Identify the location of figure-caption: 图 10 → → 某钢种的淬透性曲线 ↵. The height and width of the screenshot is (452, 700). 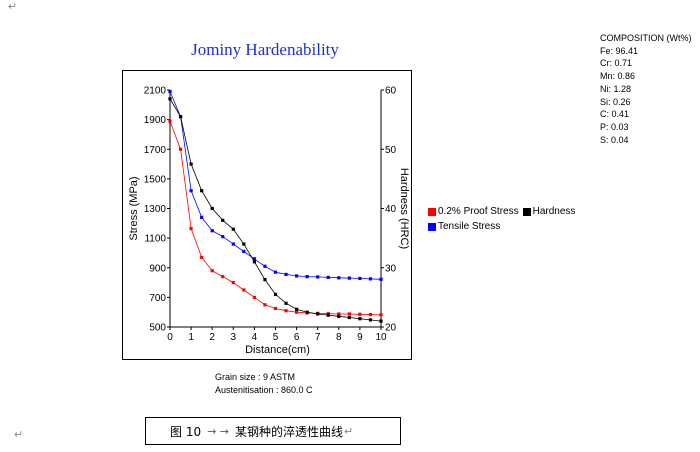
(273, 431).